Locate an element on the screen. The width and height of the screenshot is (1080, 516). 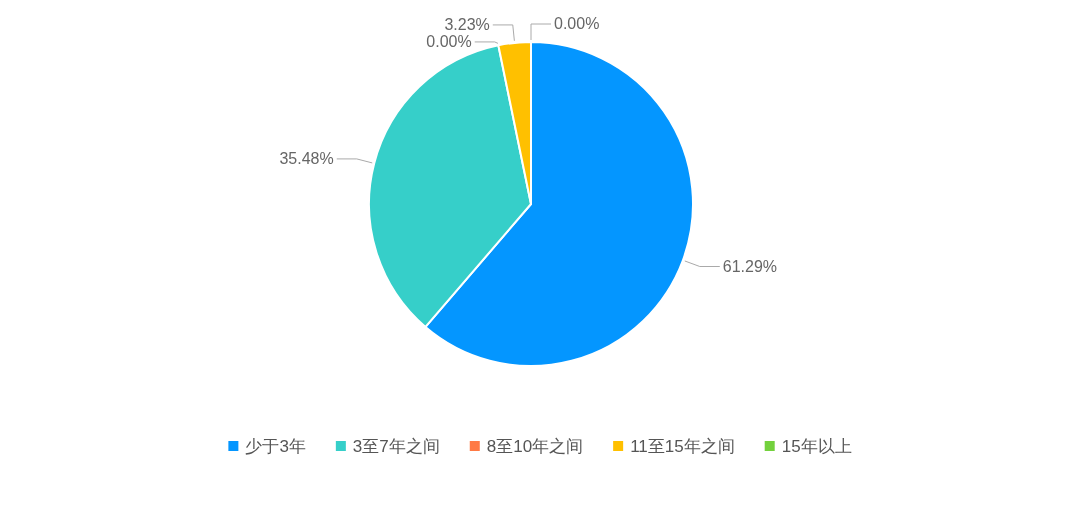
legend-label: 8至10年之间 is located at coordinates (535, 446).